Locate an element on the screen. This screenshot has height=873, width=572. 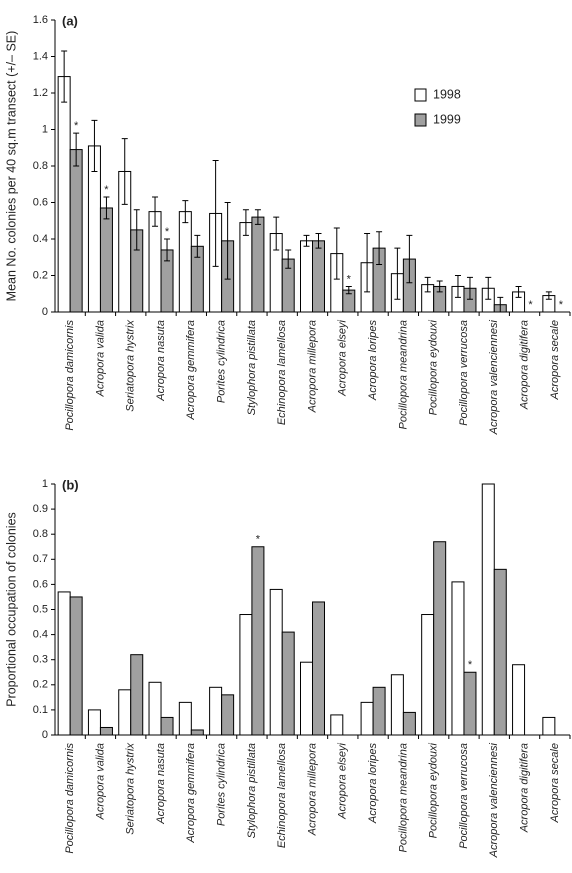
chart-title: (a) is located at coordinates (70, 20).